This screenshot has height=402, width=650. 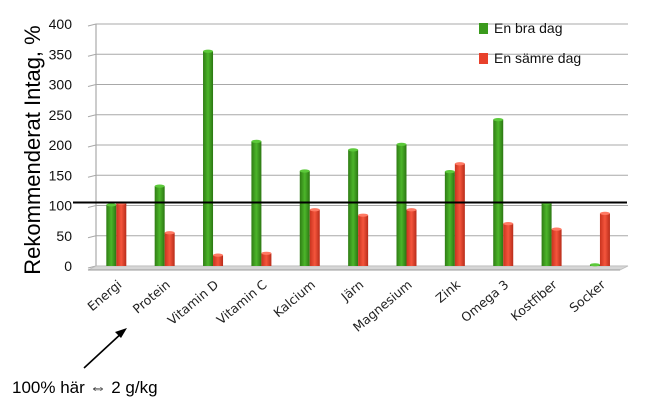 What do you see at coordinates (351, 291) in the screenshot?
I see `x-category-label: Järn` at bounding box center [351, 291].